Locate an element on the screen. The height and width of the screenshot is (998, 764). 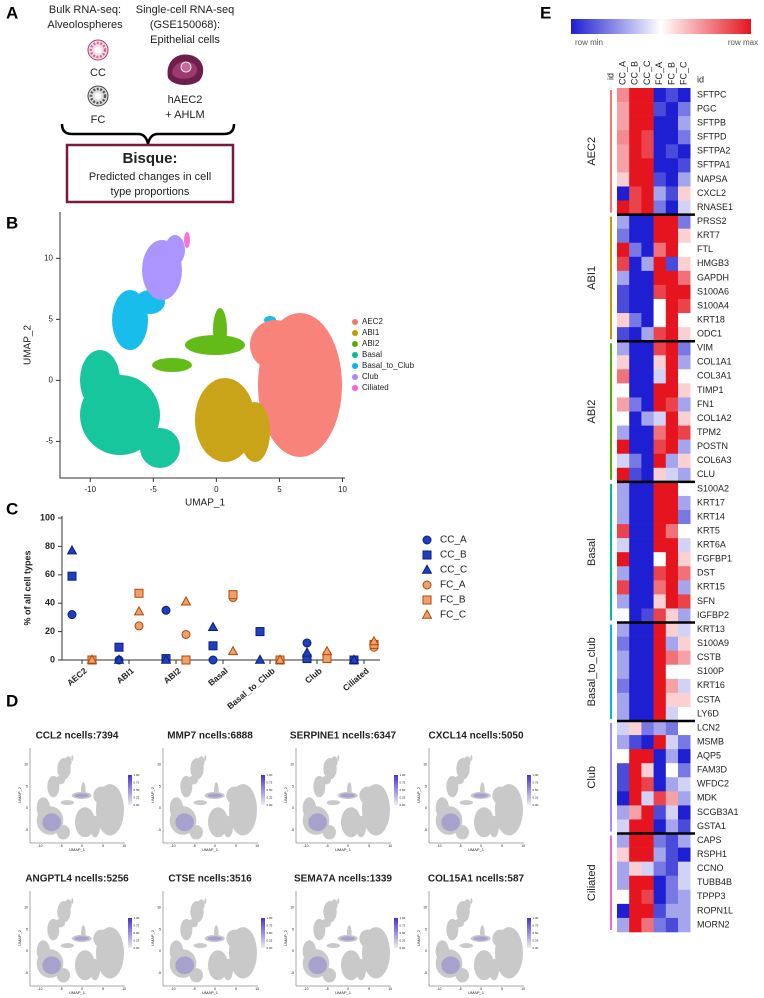
column-label: CC_A is located at coordinates (622, 73).